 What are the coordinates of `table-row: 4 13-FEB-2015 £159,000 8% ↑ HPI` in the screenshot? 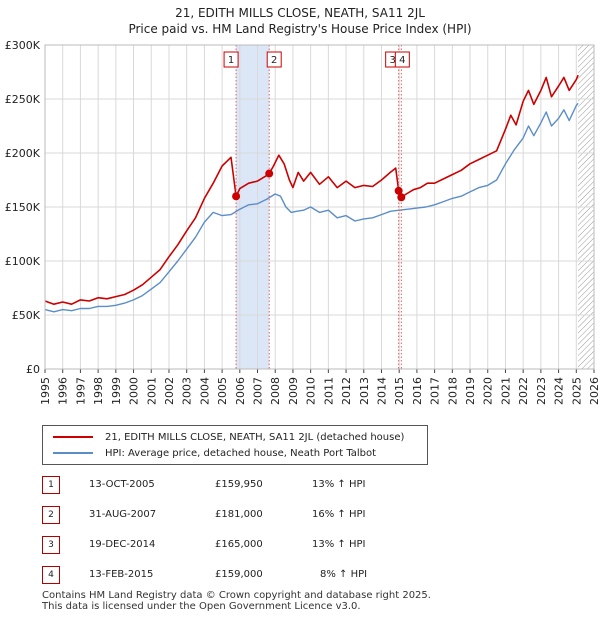 It's located at (242, 574).